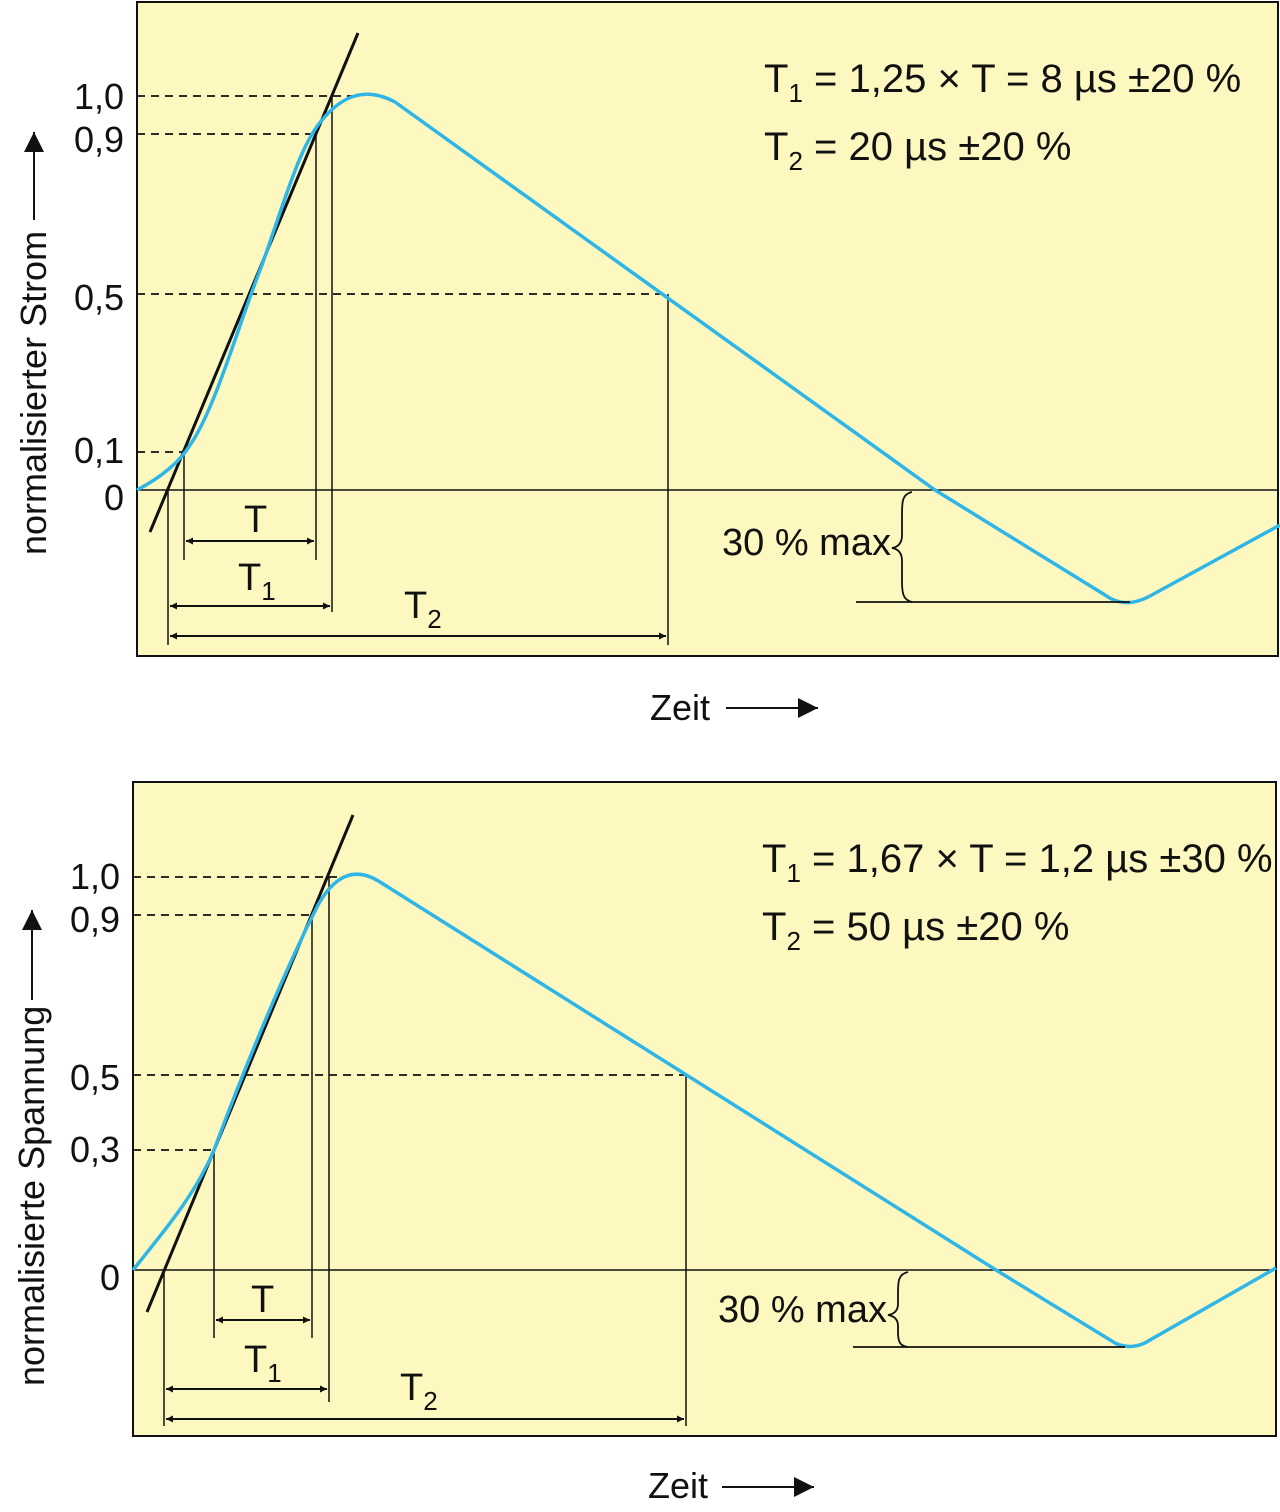 The width and height of the screenshot is (1280, 1512). I want to click on y-tick-label: 0,1, so click(99, 450).